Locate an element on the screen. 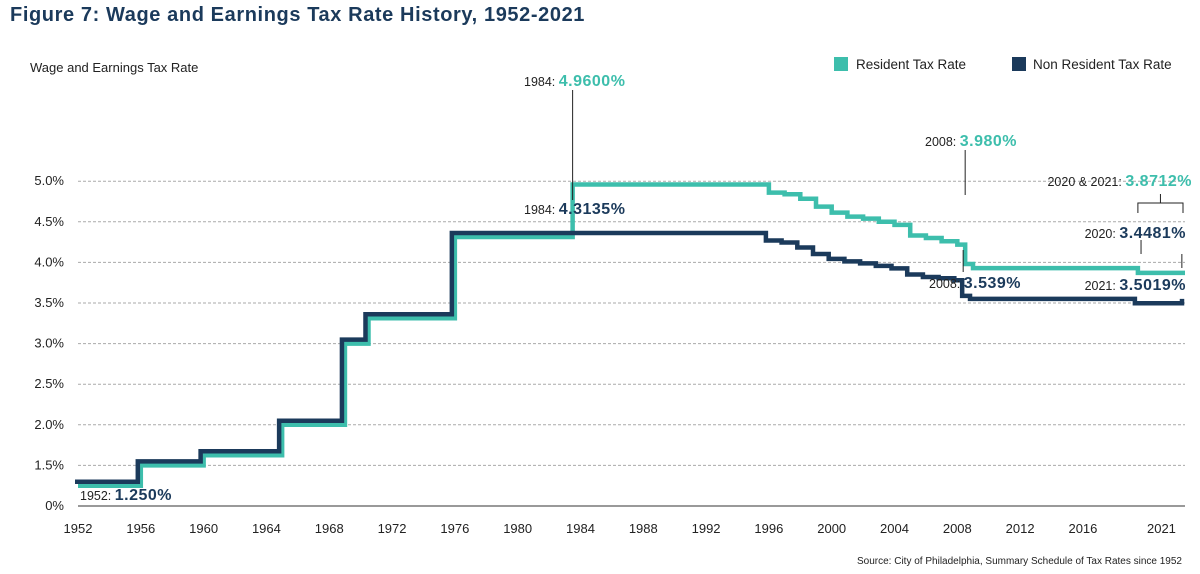 This screenshot has height=574, width=1200. annotation-2020-2021-resident: 2020 & 2021: 3.8712% is located at coordinates (1119, 181).